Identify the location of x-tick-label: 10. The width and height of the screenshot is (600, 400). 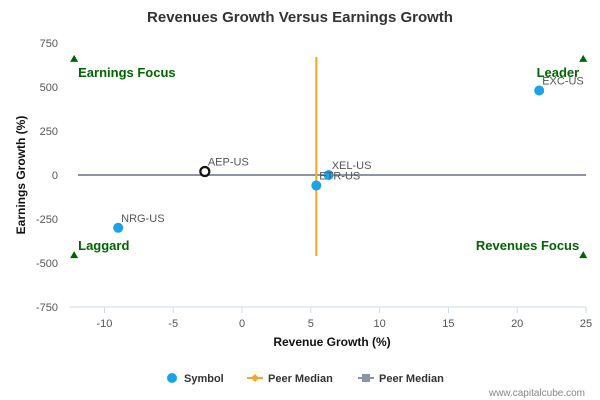
(379, 324).